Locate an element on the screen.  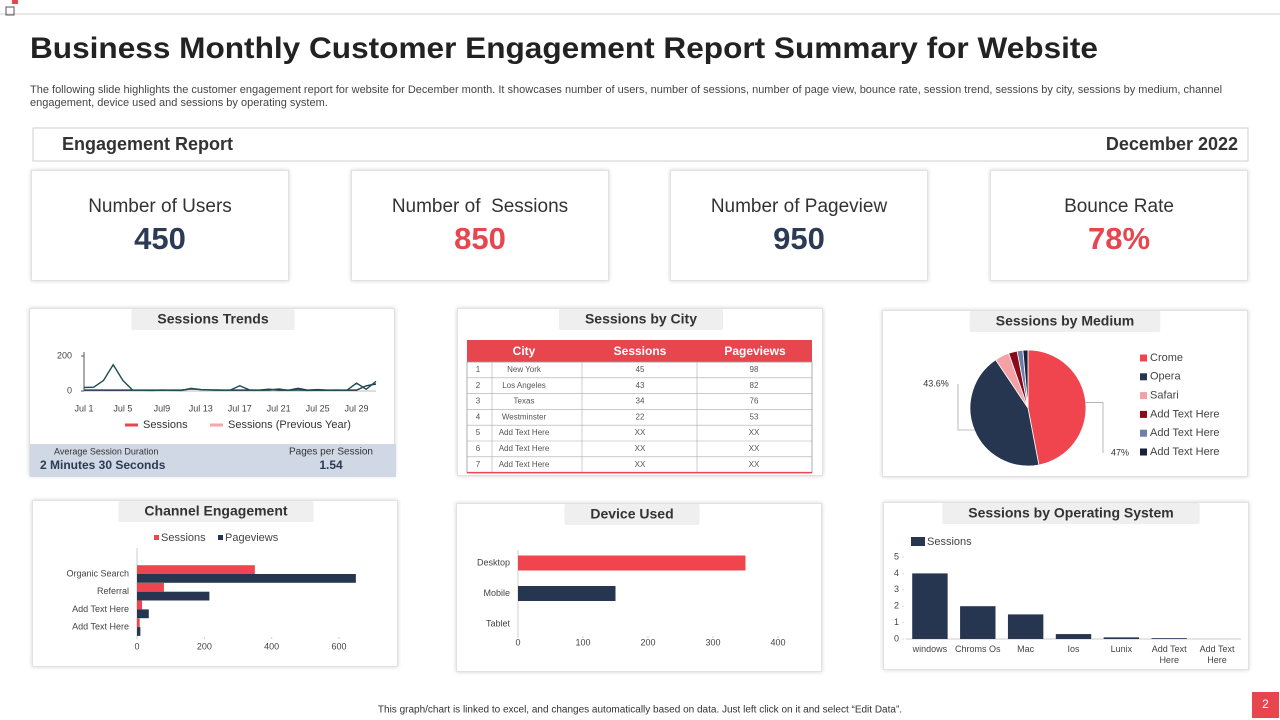
table-cell: 22 is located at coordinates (640, 416).